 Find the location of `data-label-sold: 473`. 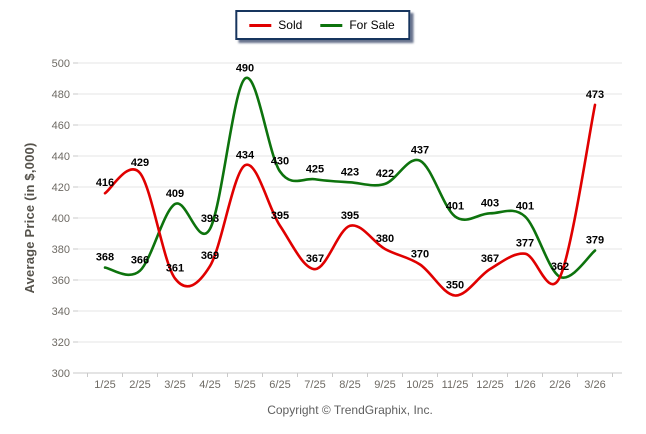

data-label-sold: 473 is located at coordinates (595, 95).